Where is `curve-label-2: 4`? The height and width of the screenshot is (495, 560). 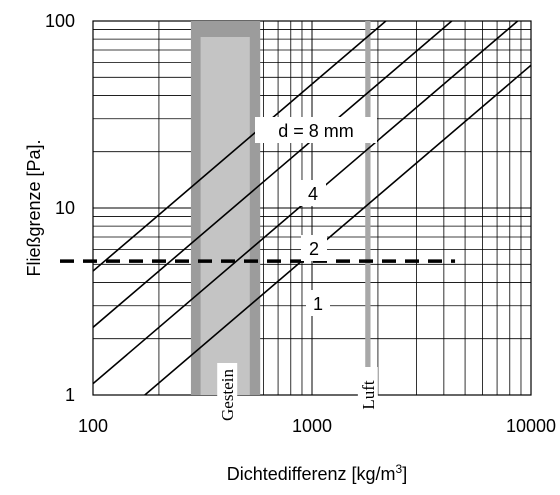 curve-label-2: 4 is located at coordinates (313, 194).